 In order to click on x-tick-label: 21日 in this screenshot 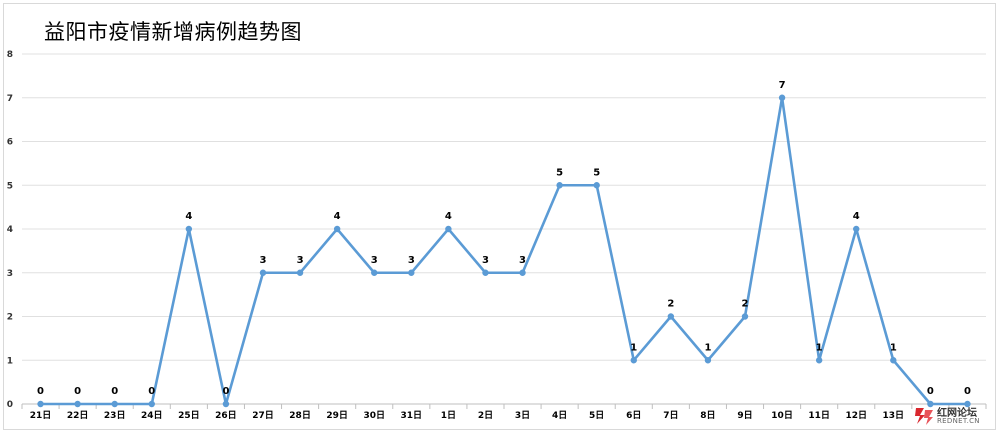, I will do `click(41, 415)`.